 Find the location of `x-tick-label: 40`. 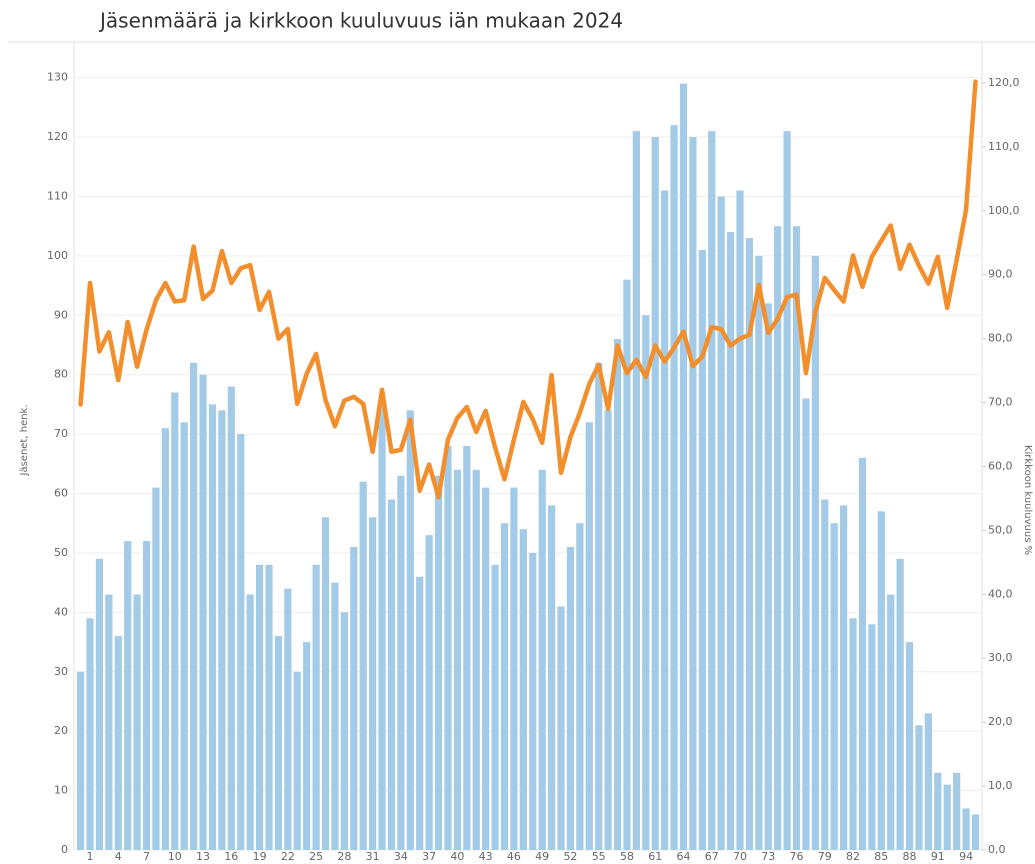

x-tick-label: 40 is located at coordinates (457, 856).